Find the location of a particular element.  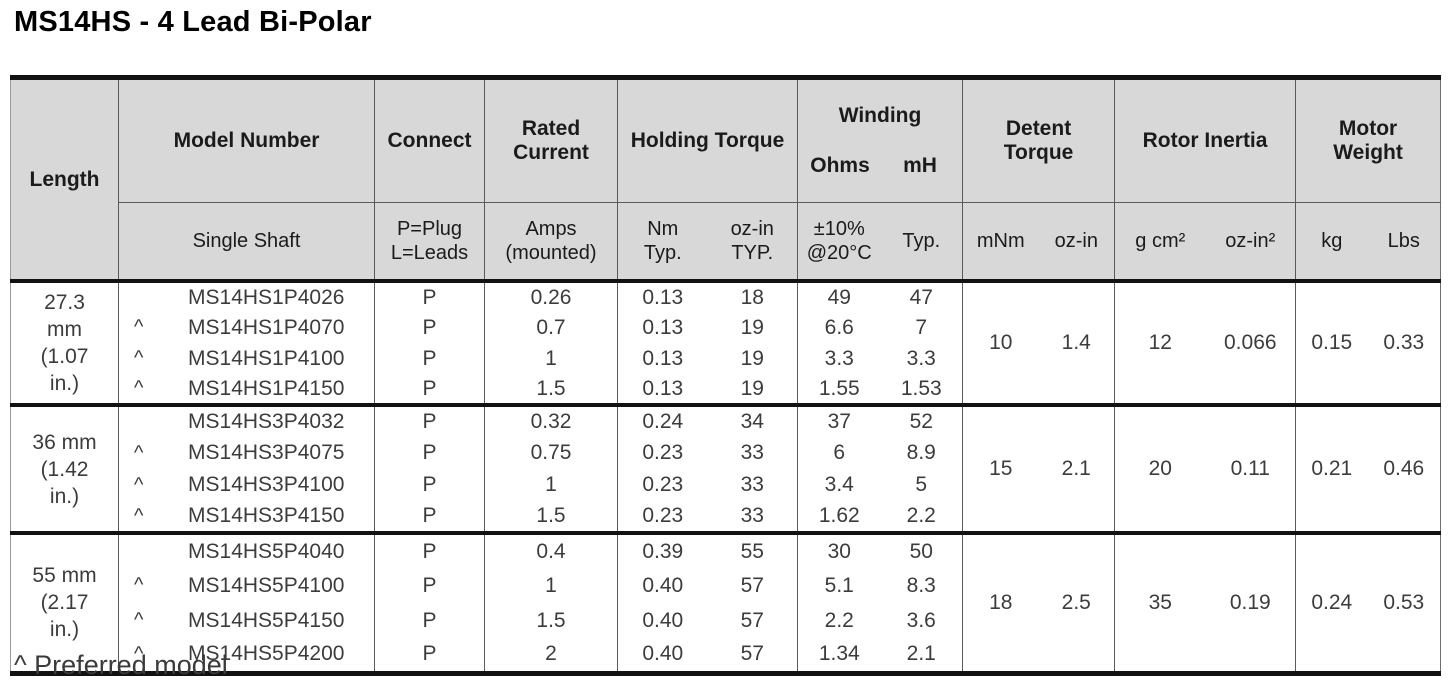

weight-kg-cell: 0.21 is located at coordinates (1332, 468).